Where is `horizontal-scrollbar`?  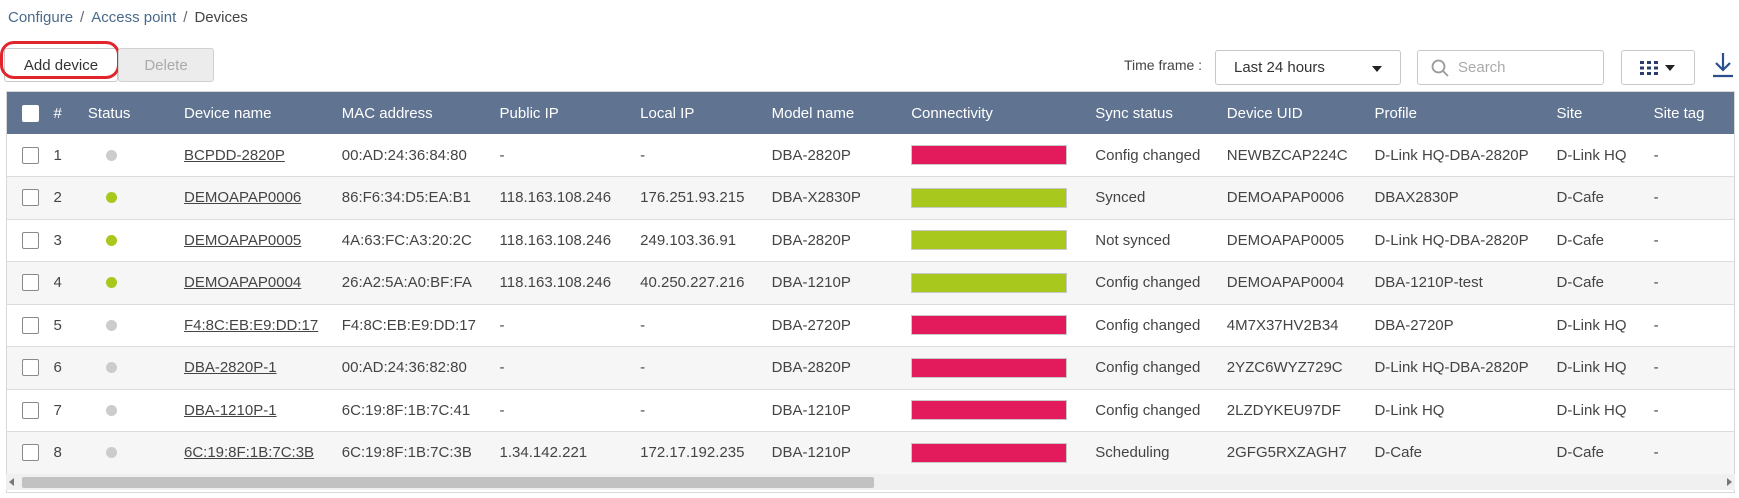 horizontal-scrollbar is located at coordinates (870, 482).